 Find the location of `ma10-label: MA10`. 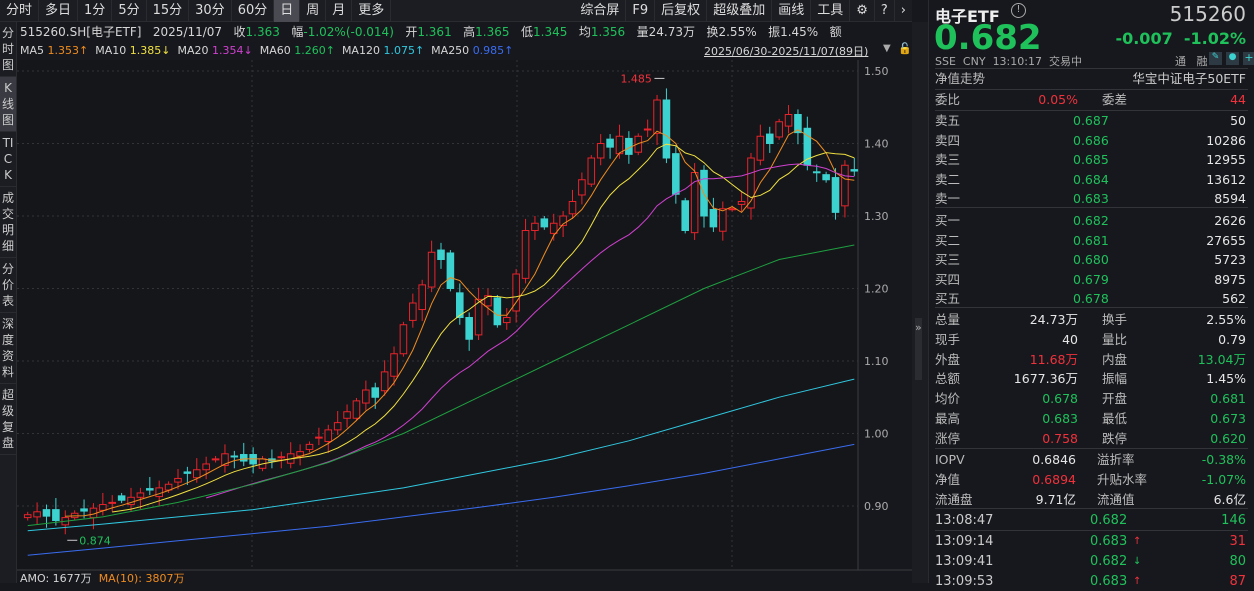

ma10-label: MA10 is located at coordinates (111, 50).